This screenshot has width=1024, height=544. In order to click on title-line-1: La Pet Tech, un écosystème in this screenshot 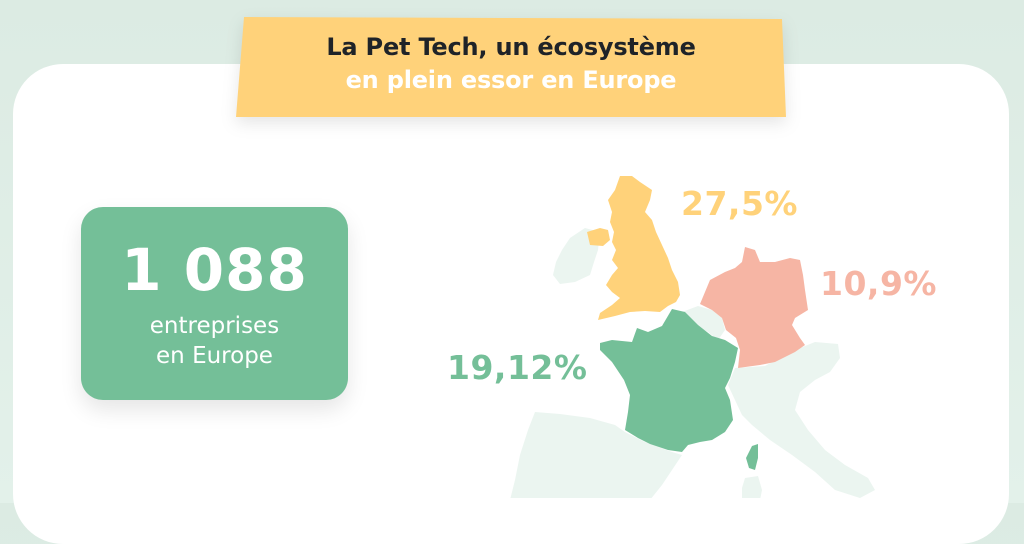, I will do `click(511, 47)`.